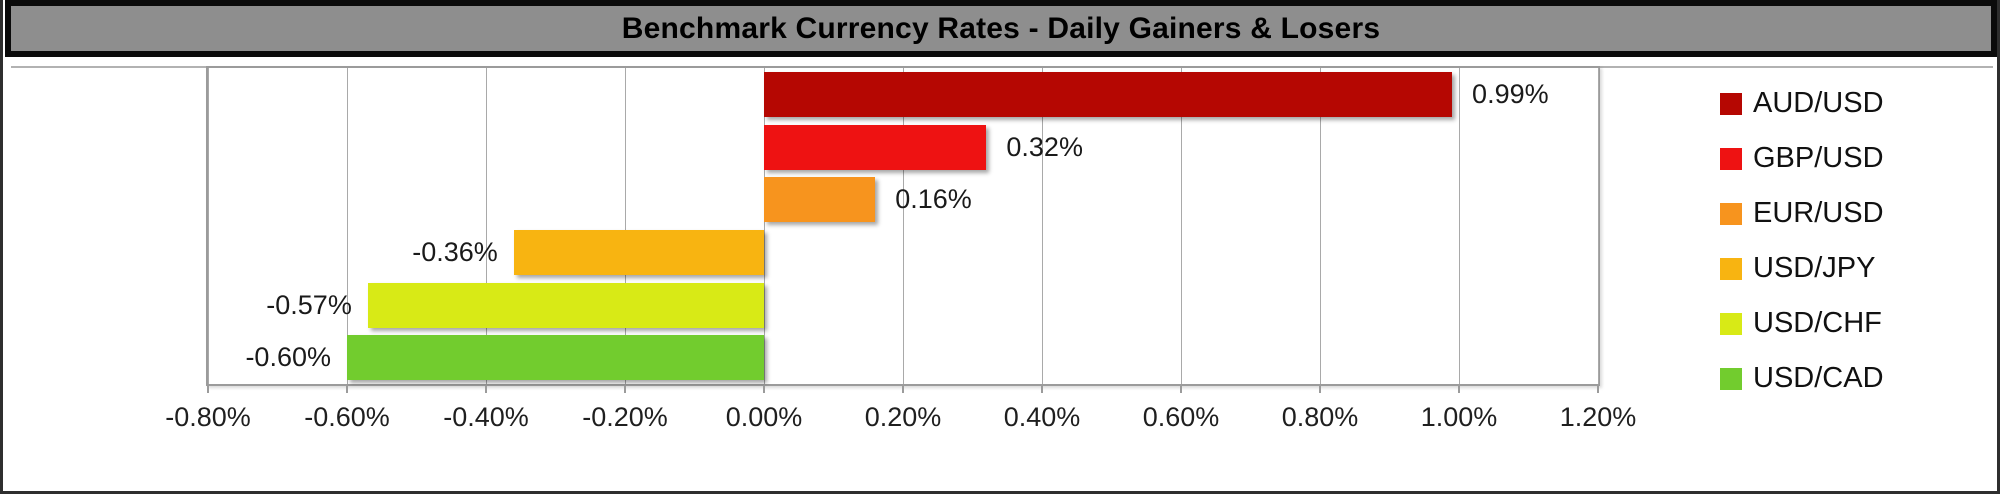  Describe the element at coordinates (1181, 417) in the screenshot. I see `x-tick-label: 0.60%` at that location.